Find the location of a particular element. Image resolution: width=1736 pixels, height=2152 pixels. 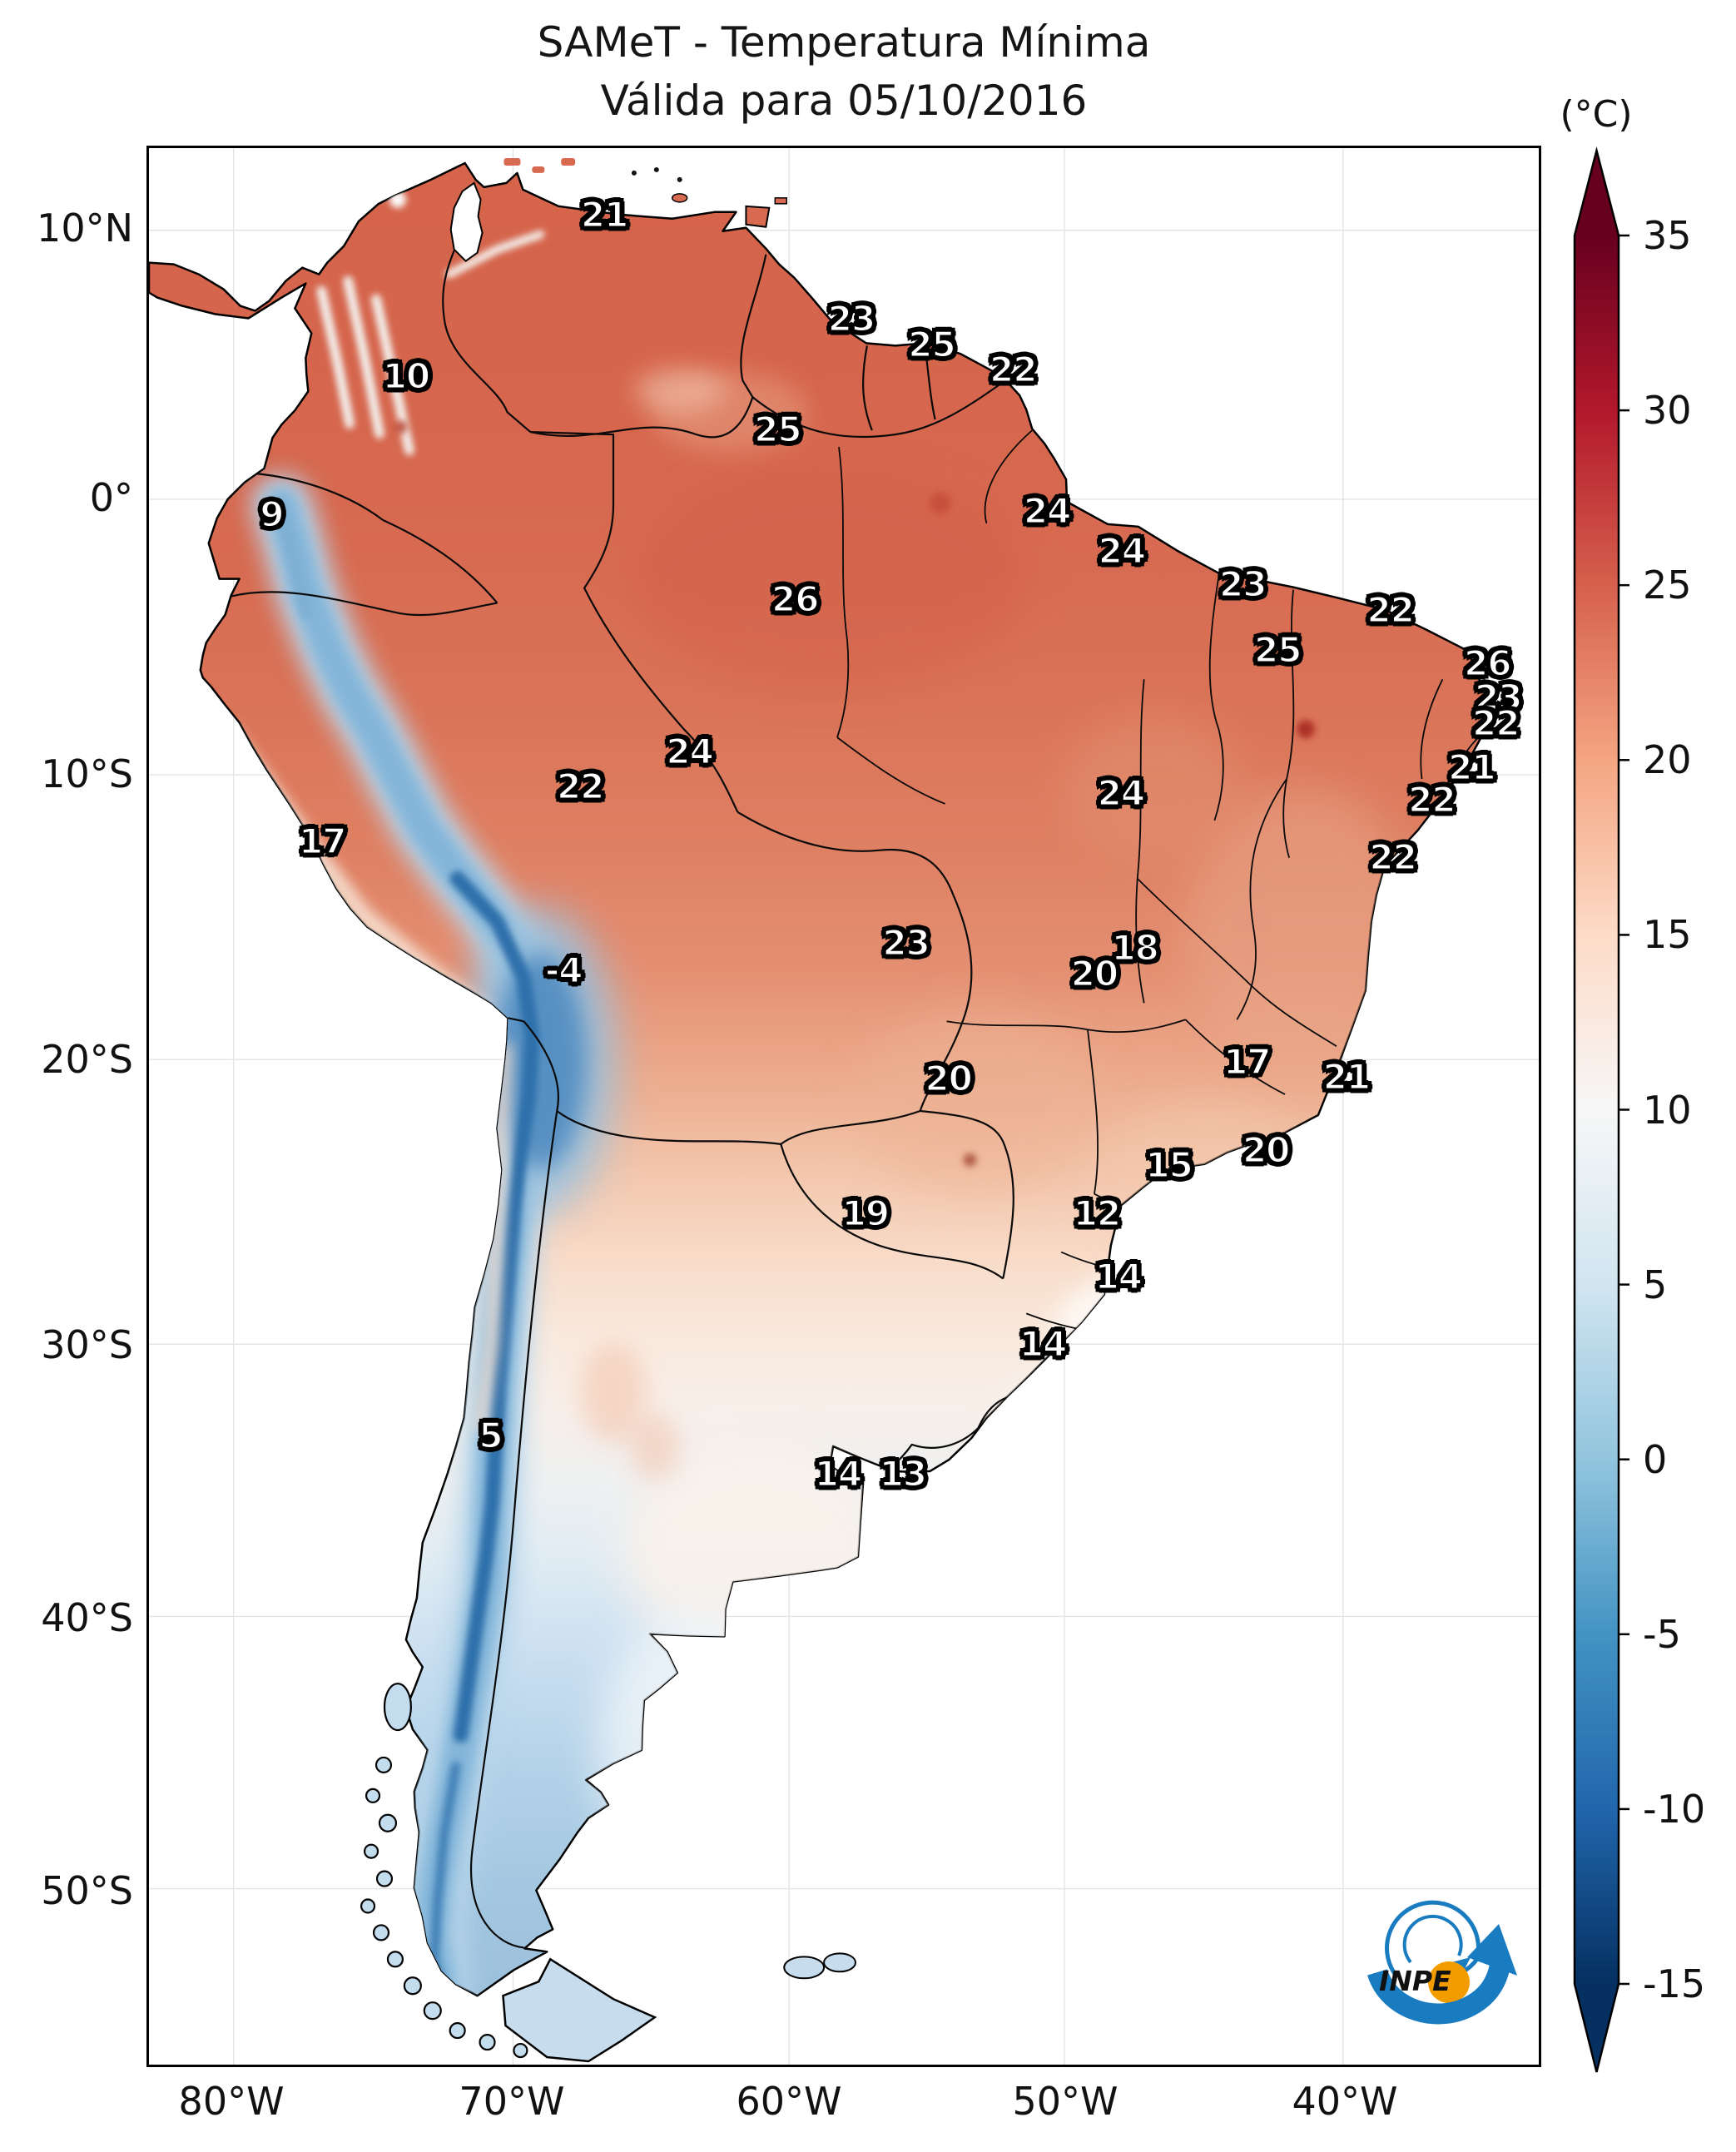

lon-tick-label: 70°W is located at coordinates (512, 2101).